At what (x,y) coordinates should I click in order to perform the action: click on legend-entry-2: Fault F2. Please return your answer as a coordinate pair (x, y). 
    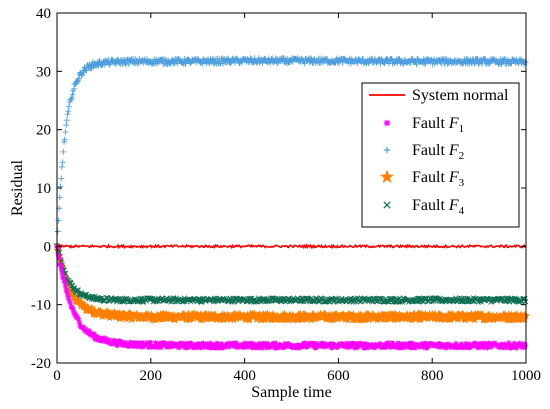
    Looking at the image, I should click on (423, 152).